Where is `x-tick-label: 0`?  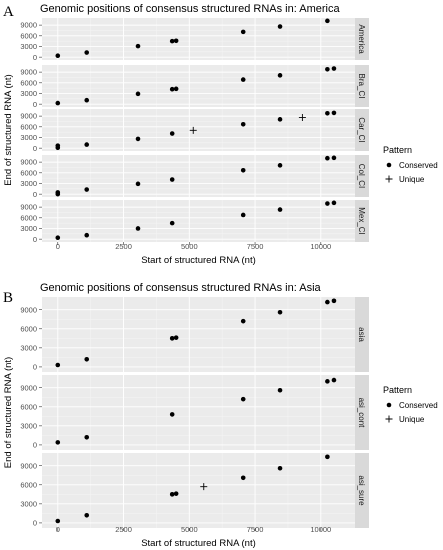 x-tick-label: 0 is located at coordinates (58, 246).